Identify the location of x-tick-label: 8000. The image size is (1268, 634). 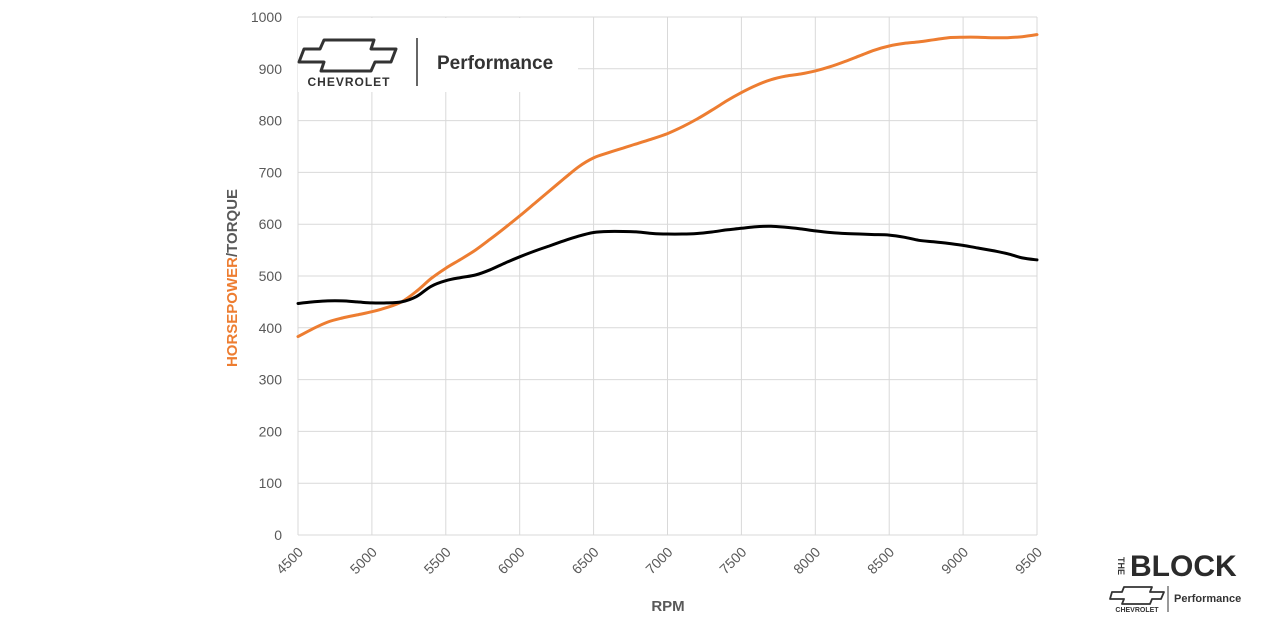
(806, 560).